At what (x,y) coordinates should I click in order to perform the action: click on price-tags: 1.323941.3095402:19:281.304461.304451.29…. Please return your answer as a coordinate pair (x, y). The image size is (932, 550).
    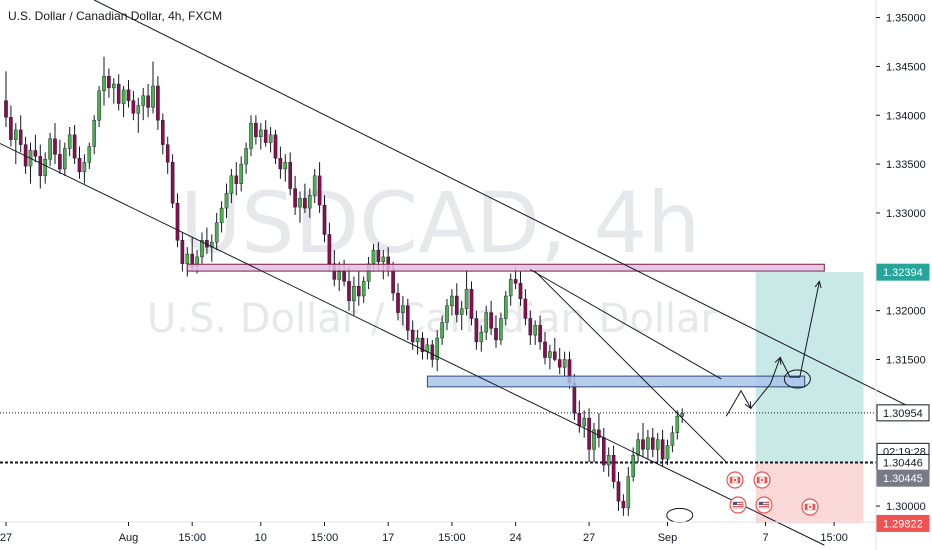
    Looking at the image, I should click on (903, 397).